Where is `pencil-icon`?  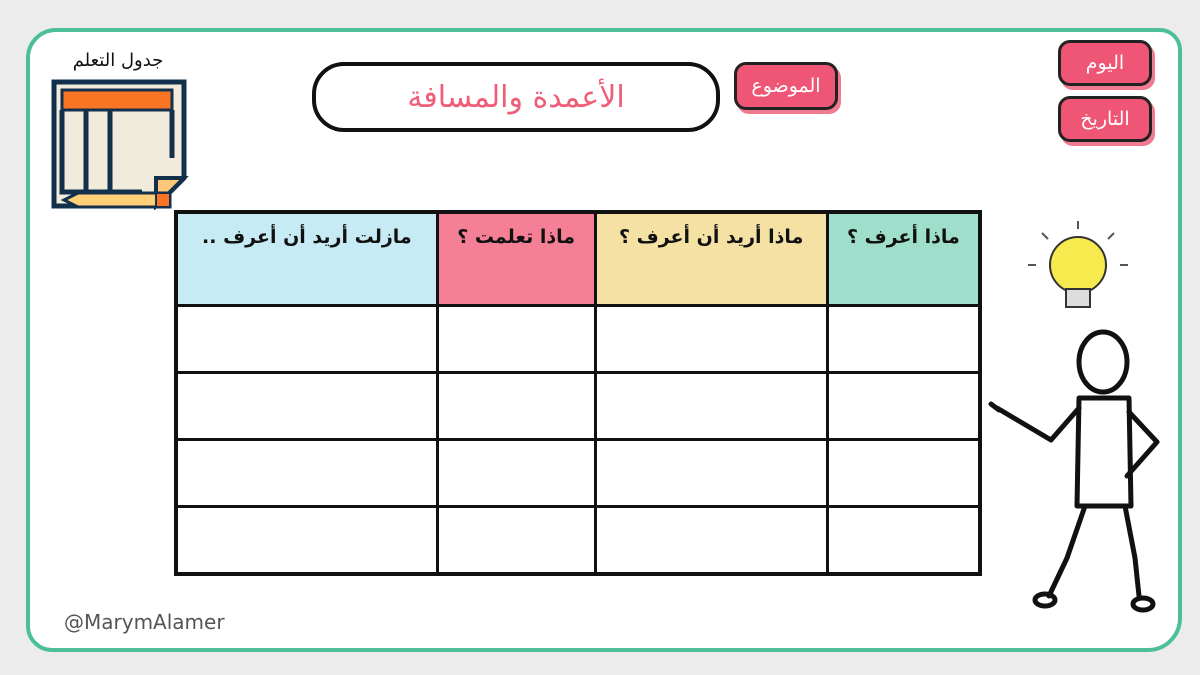 pencil-icon is located at coordinates (116, 200).